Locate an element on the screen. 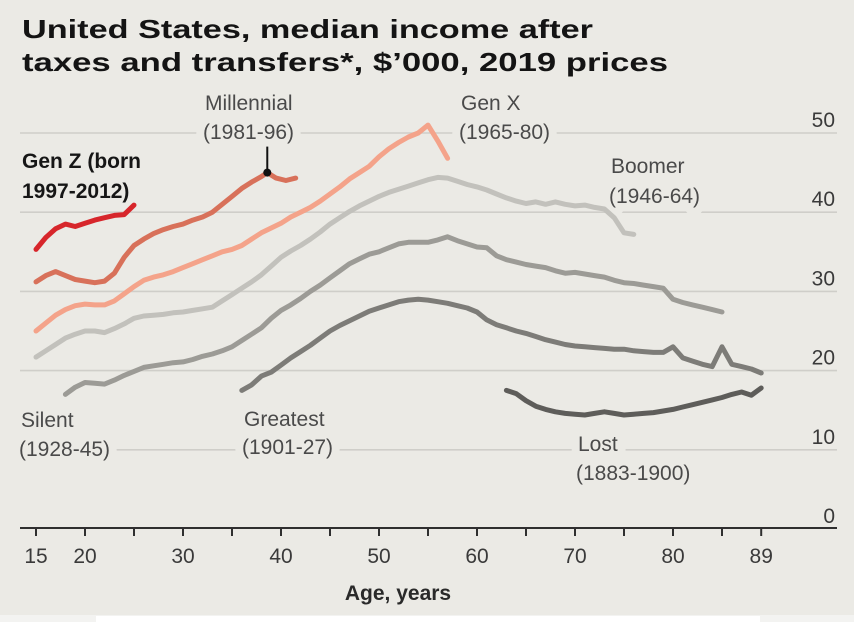  x-tick-label-80: 80 is located at coordinates (672, 556).